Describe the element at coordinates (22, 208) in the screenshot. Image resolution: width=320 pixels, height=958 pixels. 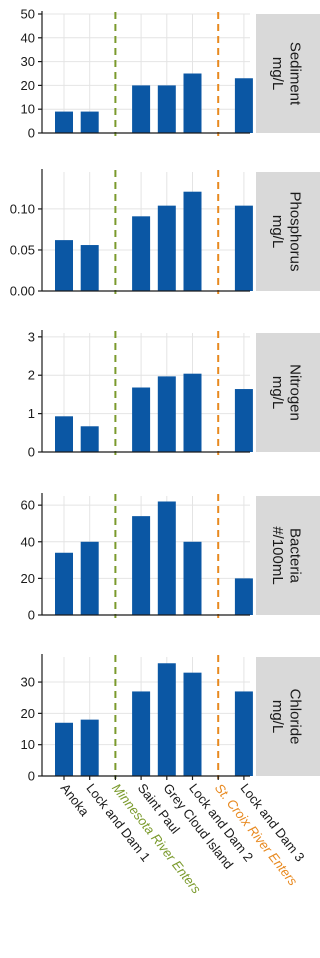
I see `y-tick-label: 0.10` at that location.